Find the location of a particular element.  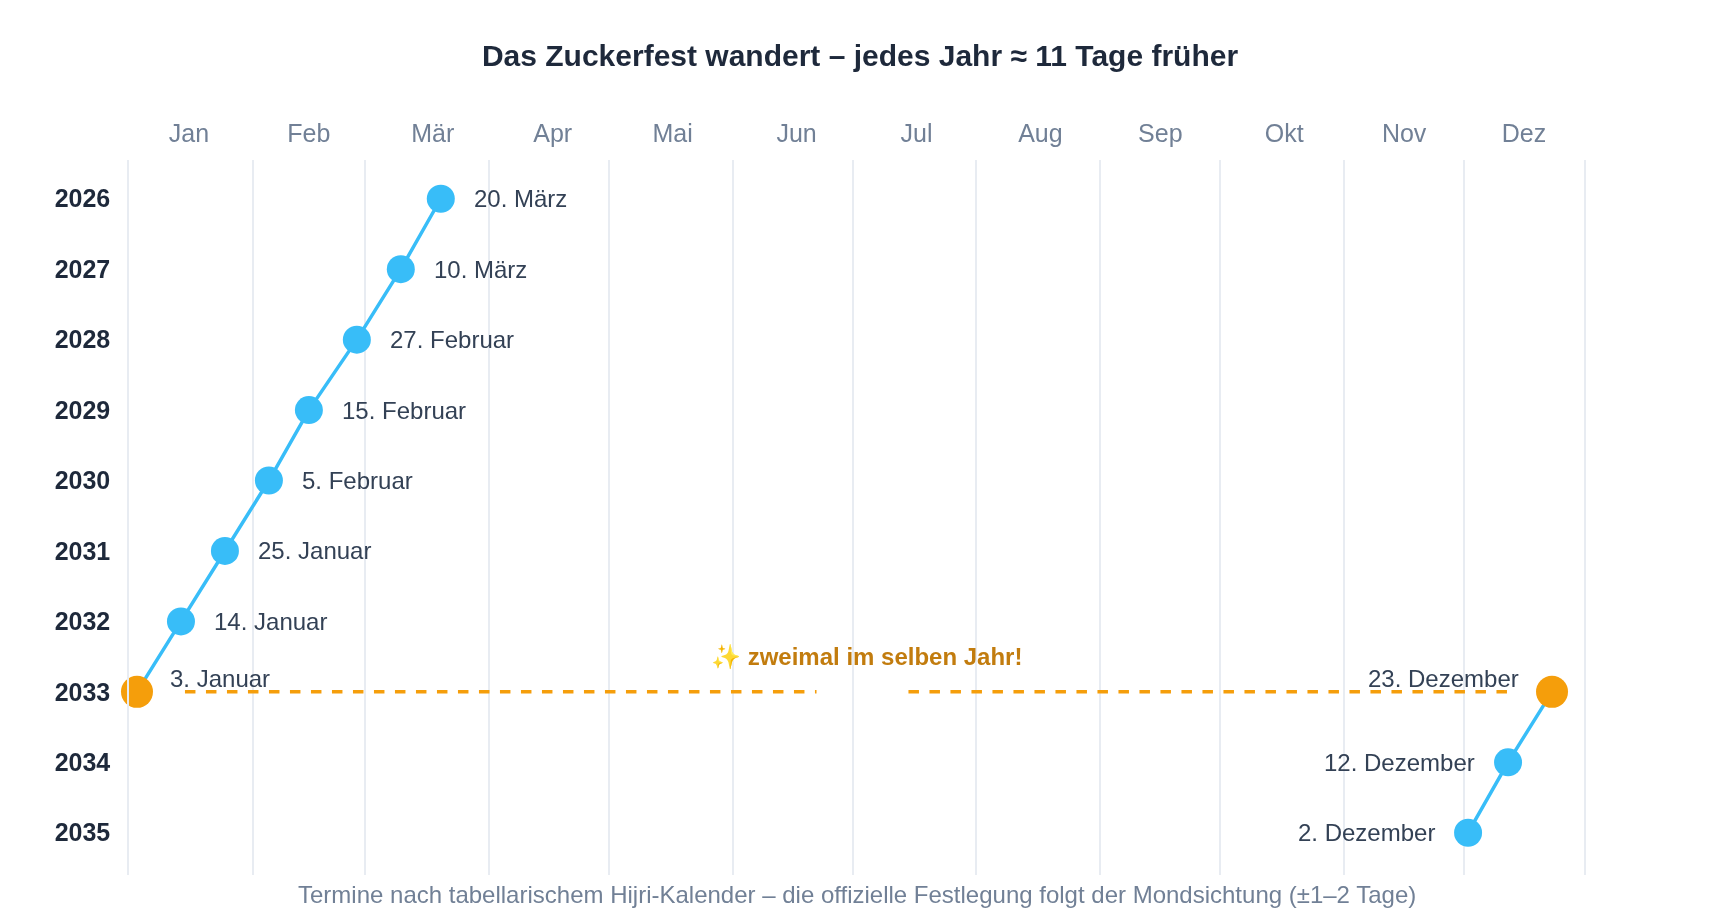

y-tick-label: 2033 is located at coordinates (82, 691).